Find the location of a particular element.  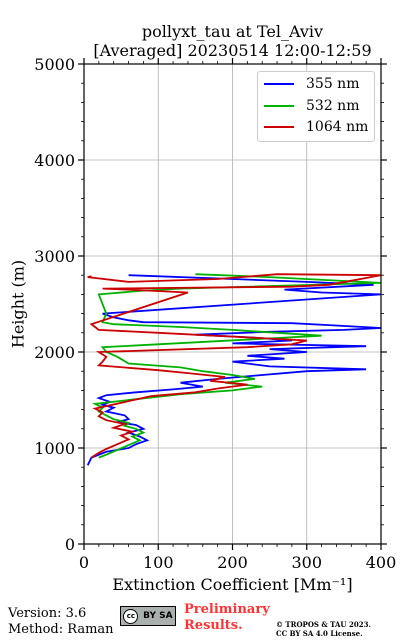

footer-info: Version: 3.6 Method: Raman is located at coordinates (61, 622).